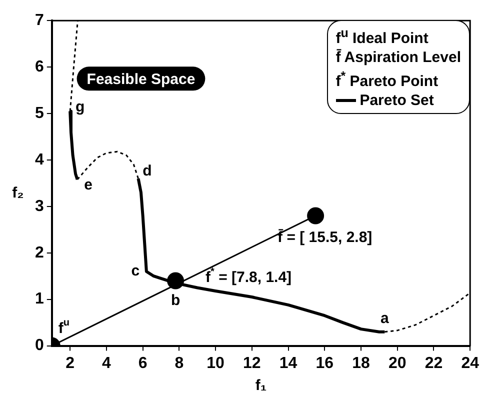 This screenshot has width=490, height=410. Describe the element at coordinates (397, 363) in the screenshot. I see `x-tick-label: 20` at that location.